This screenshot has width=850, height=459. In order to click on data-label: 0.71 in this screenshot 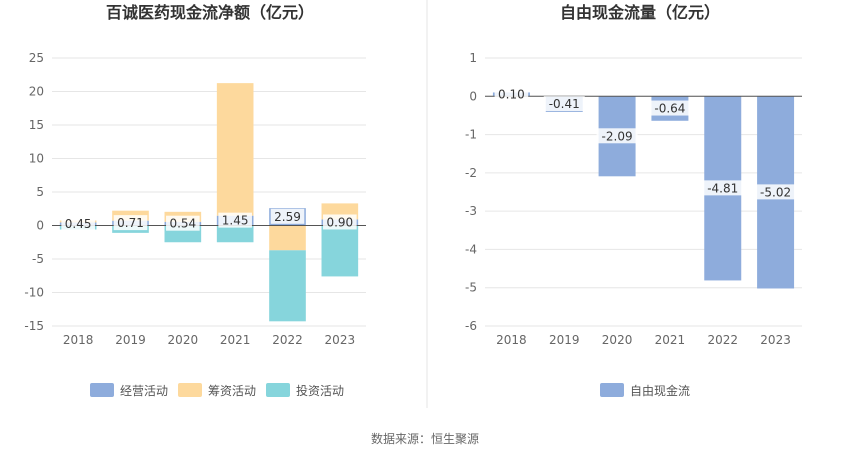, I will do `click(130, 223)`.